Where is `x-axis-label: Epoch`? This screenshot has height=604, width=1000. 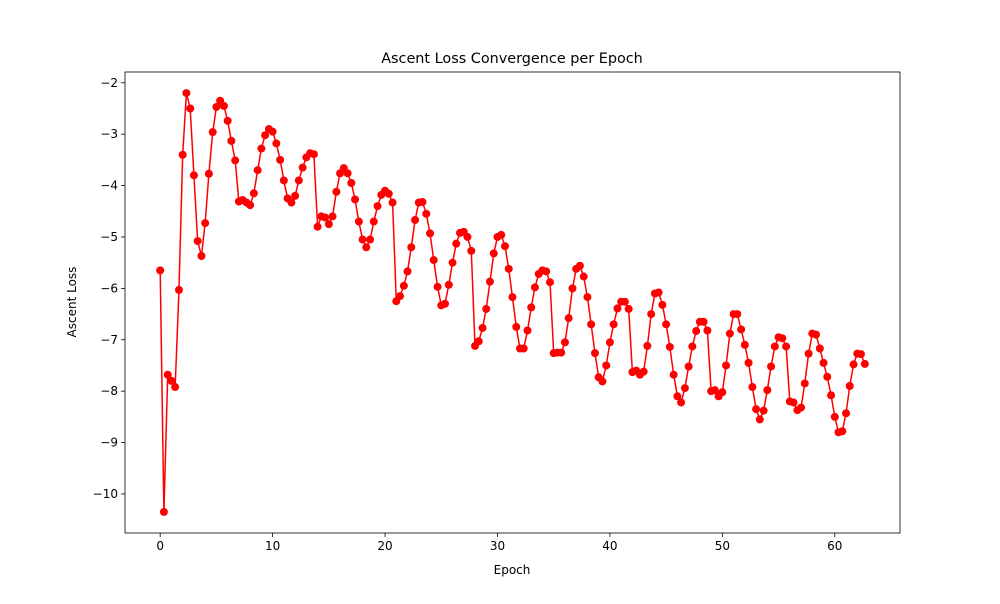 x-axis-label: Epoch is located at coordinates (512, 570).